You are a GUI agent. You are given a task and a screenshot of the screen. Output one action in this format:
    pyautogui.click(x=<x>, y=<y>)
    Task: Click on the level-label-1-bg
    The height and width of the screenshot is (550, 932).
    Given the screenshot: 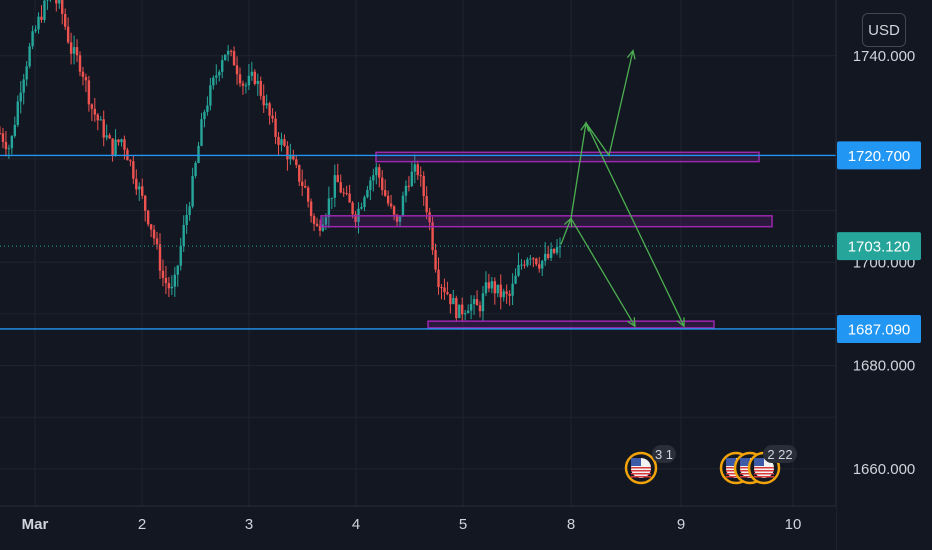 What is the action you would take?
    pyautogui.click(x=879, y=155)
    